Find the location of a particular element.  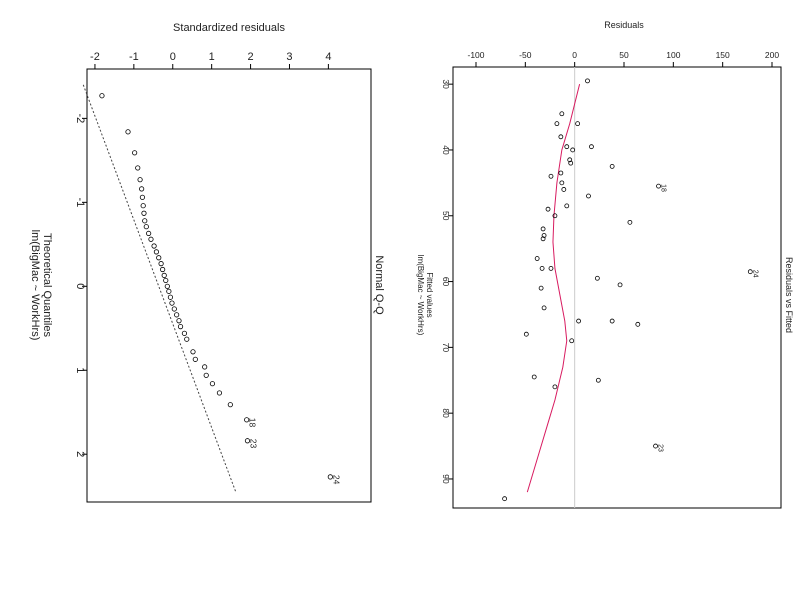

qq-top-tick-label: -2 is located at coordinates (95, 57).